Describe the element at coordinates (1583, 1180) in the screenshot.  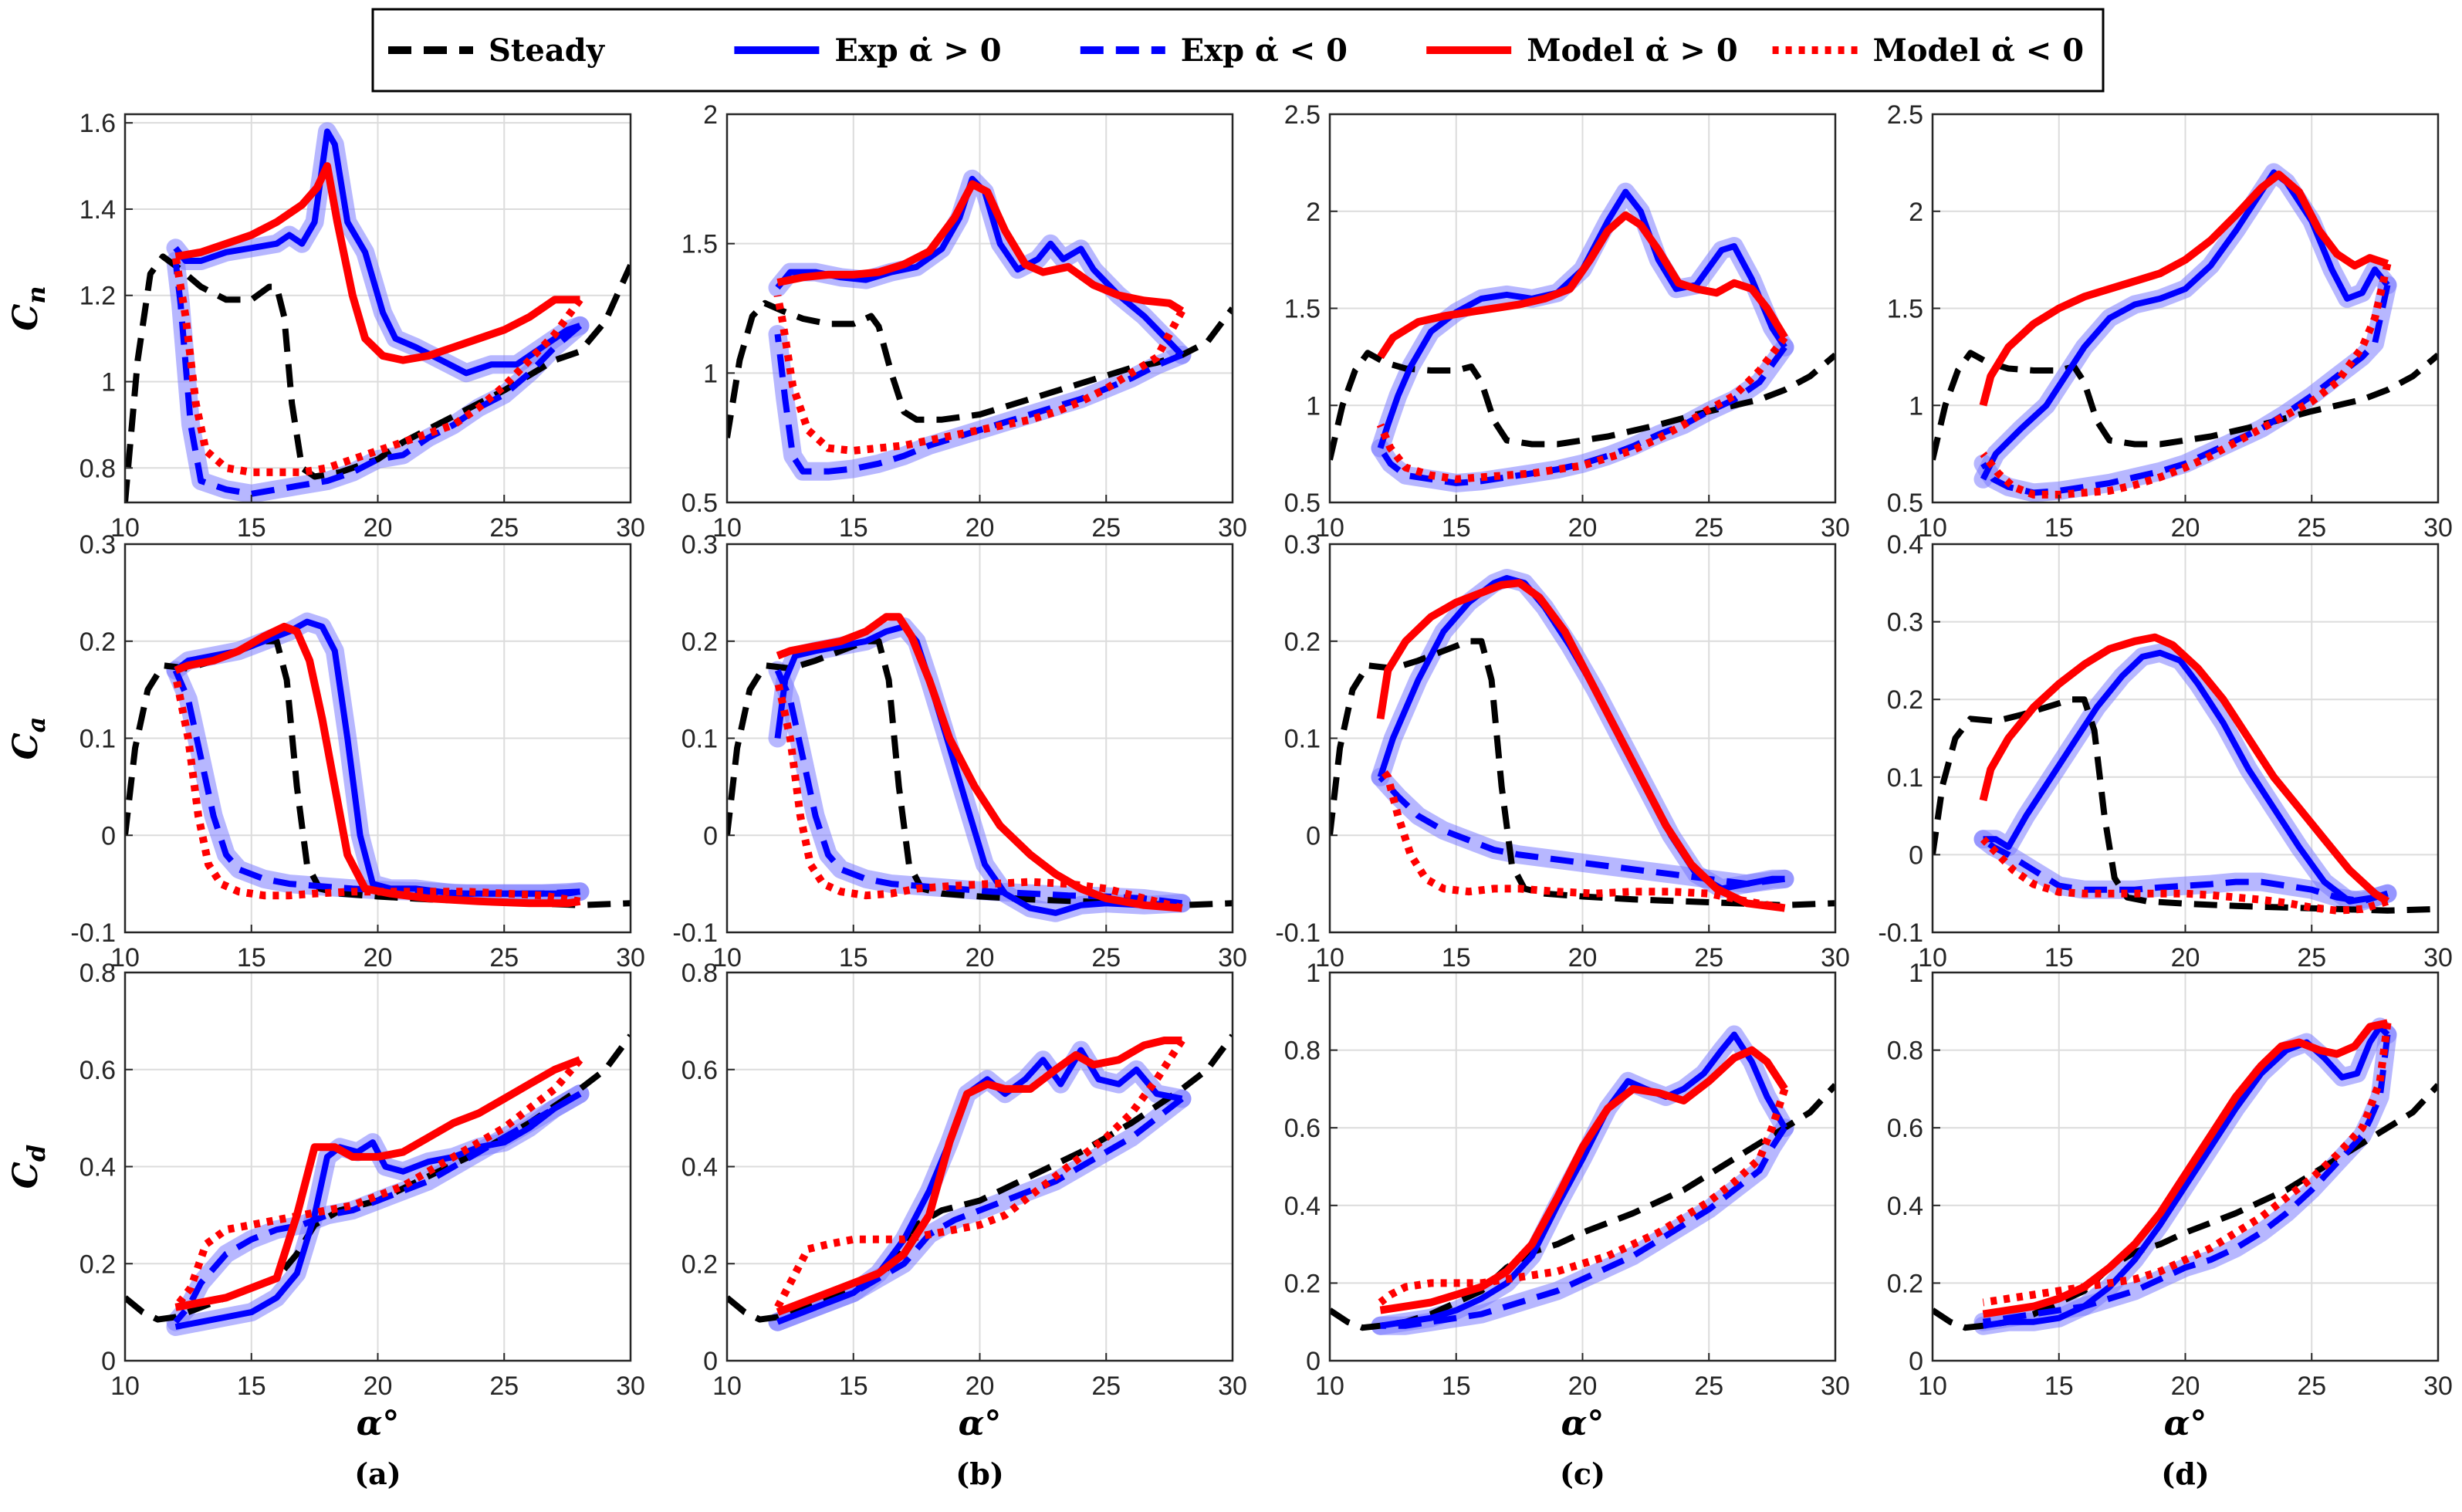
I see `series-line-exp_up` at that location.